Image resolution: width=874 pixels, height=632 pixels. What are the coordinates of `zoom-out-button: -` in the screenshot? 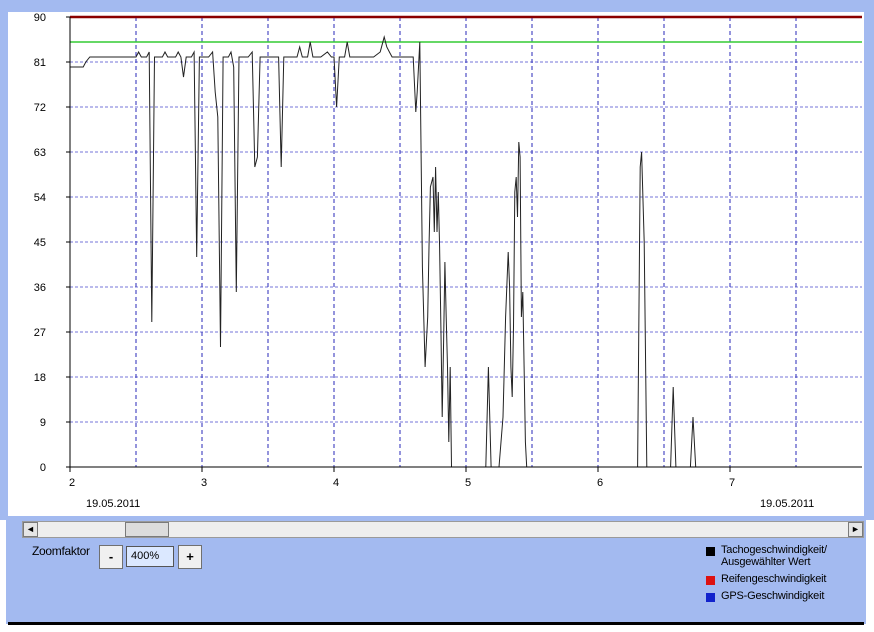 It's located at (111, 557).